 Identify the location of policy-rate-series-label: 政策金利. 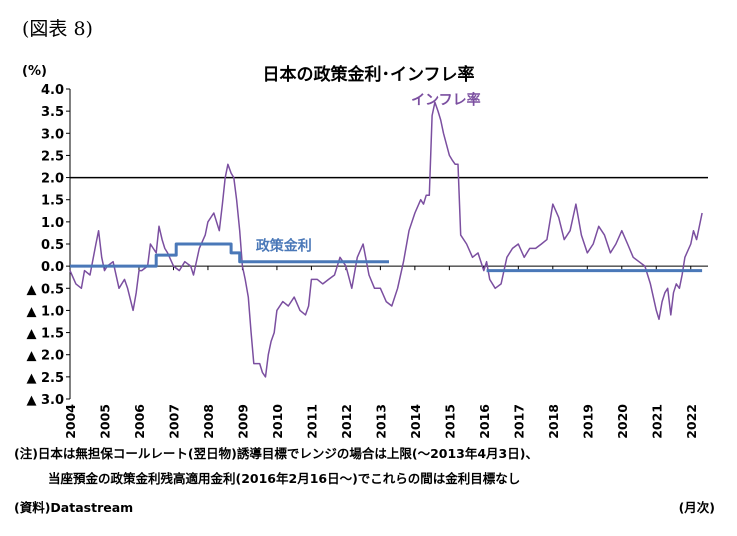
(284, 246).